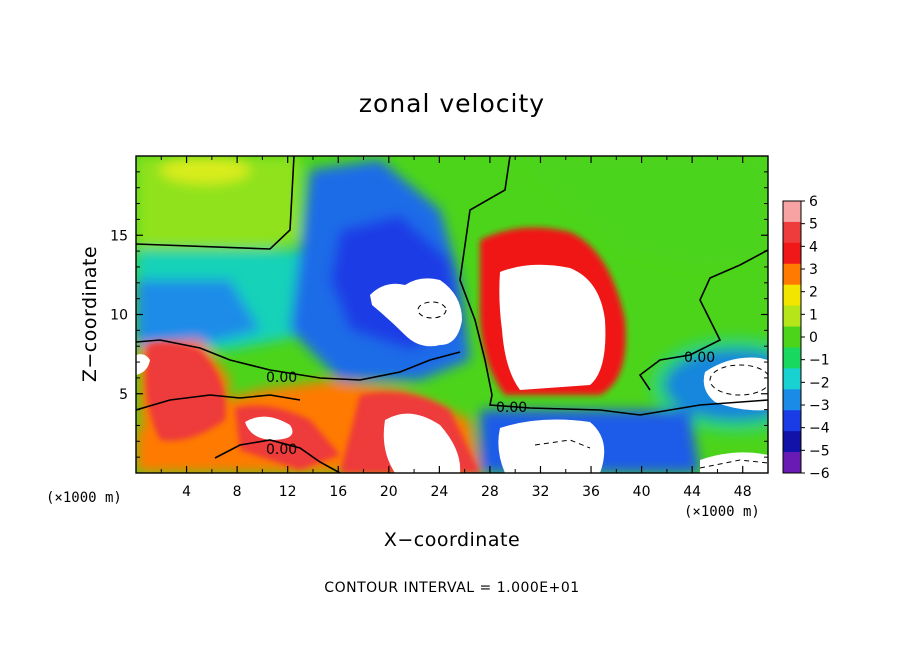 This screenshot has width=904, height=654. I want to click on y-tick-label: 5, so click(123, 395).